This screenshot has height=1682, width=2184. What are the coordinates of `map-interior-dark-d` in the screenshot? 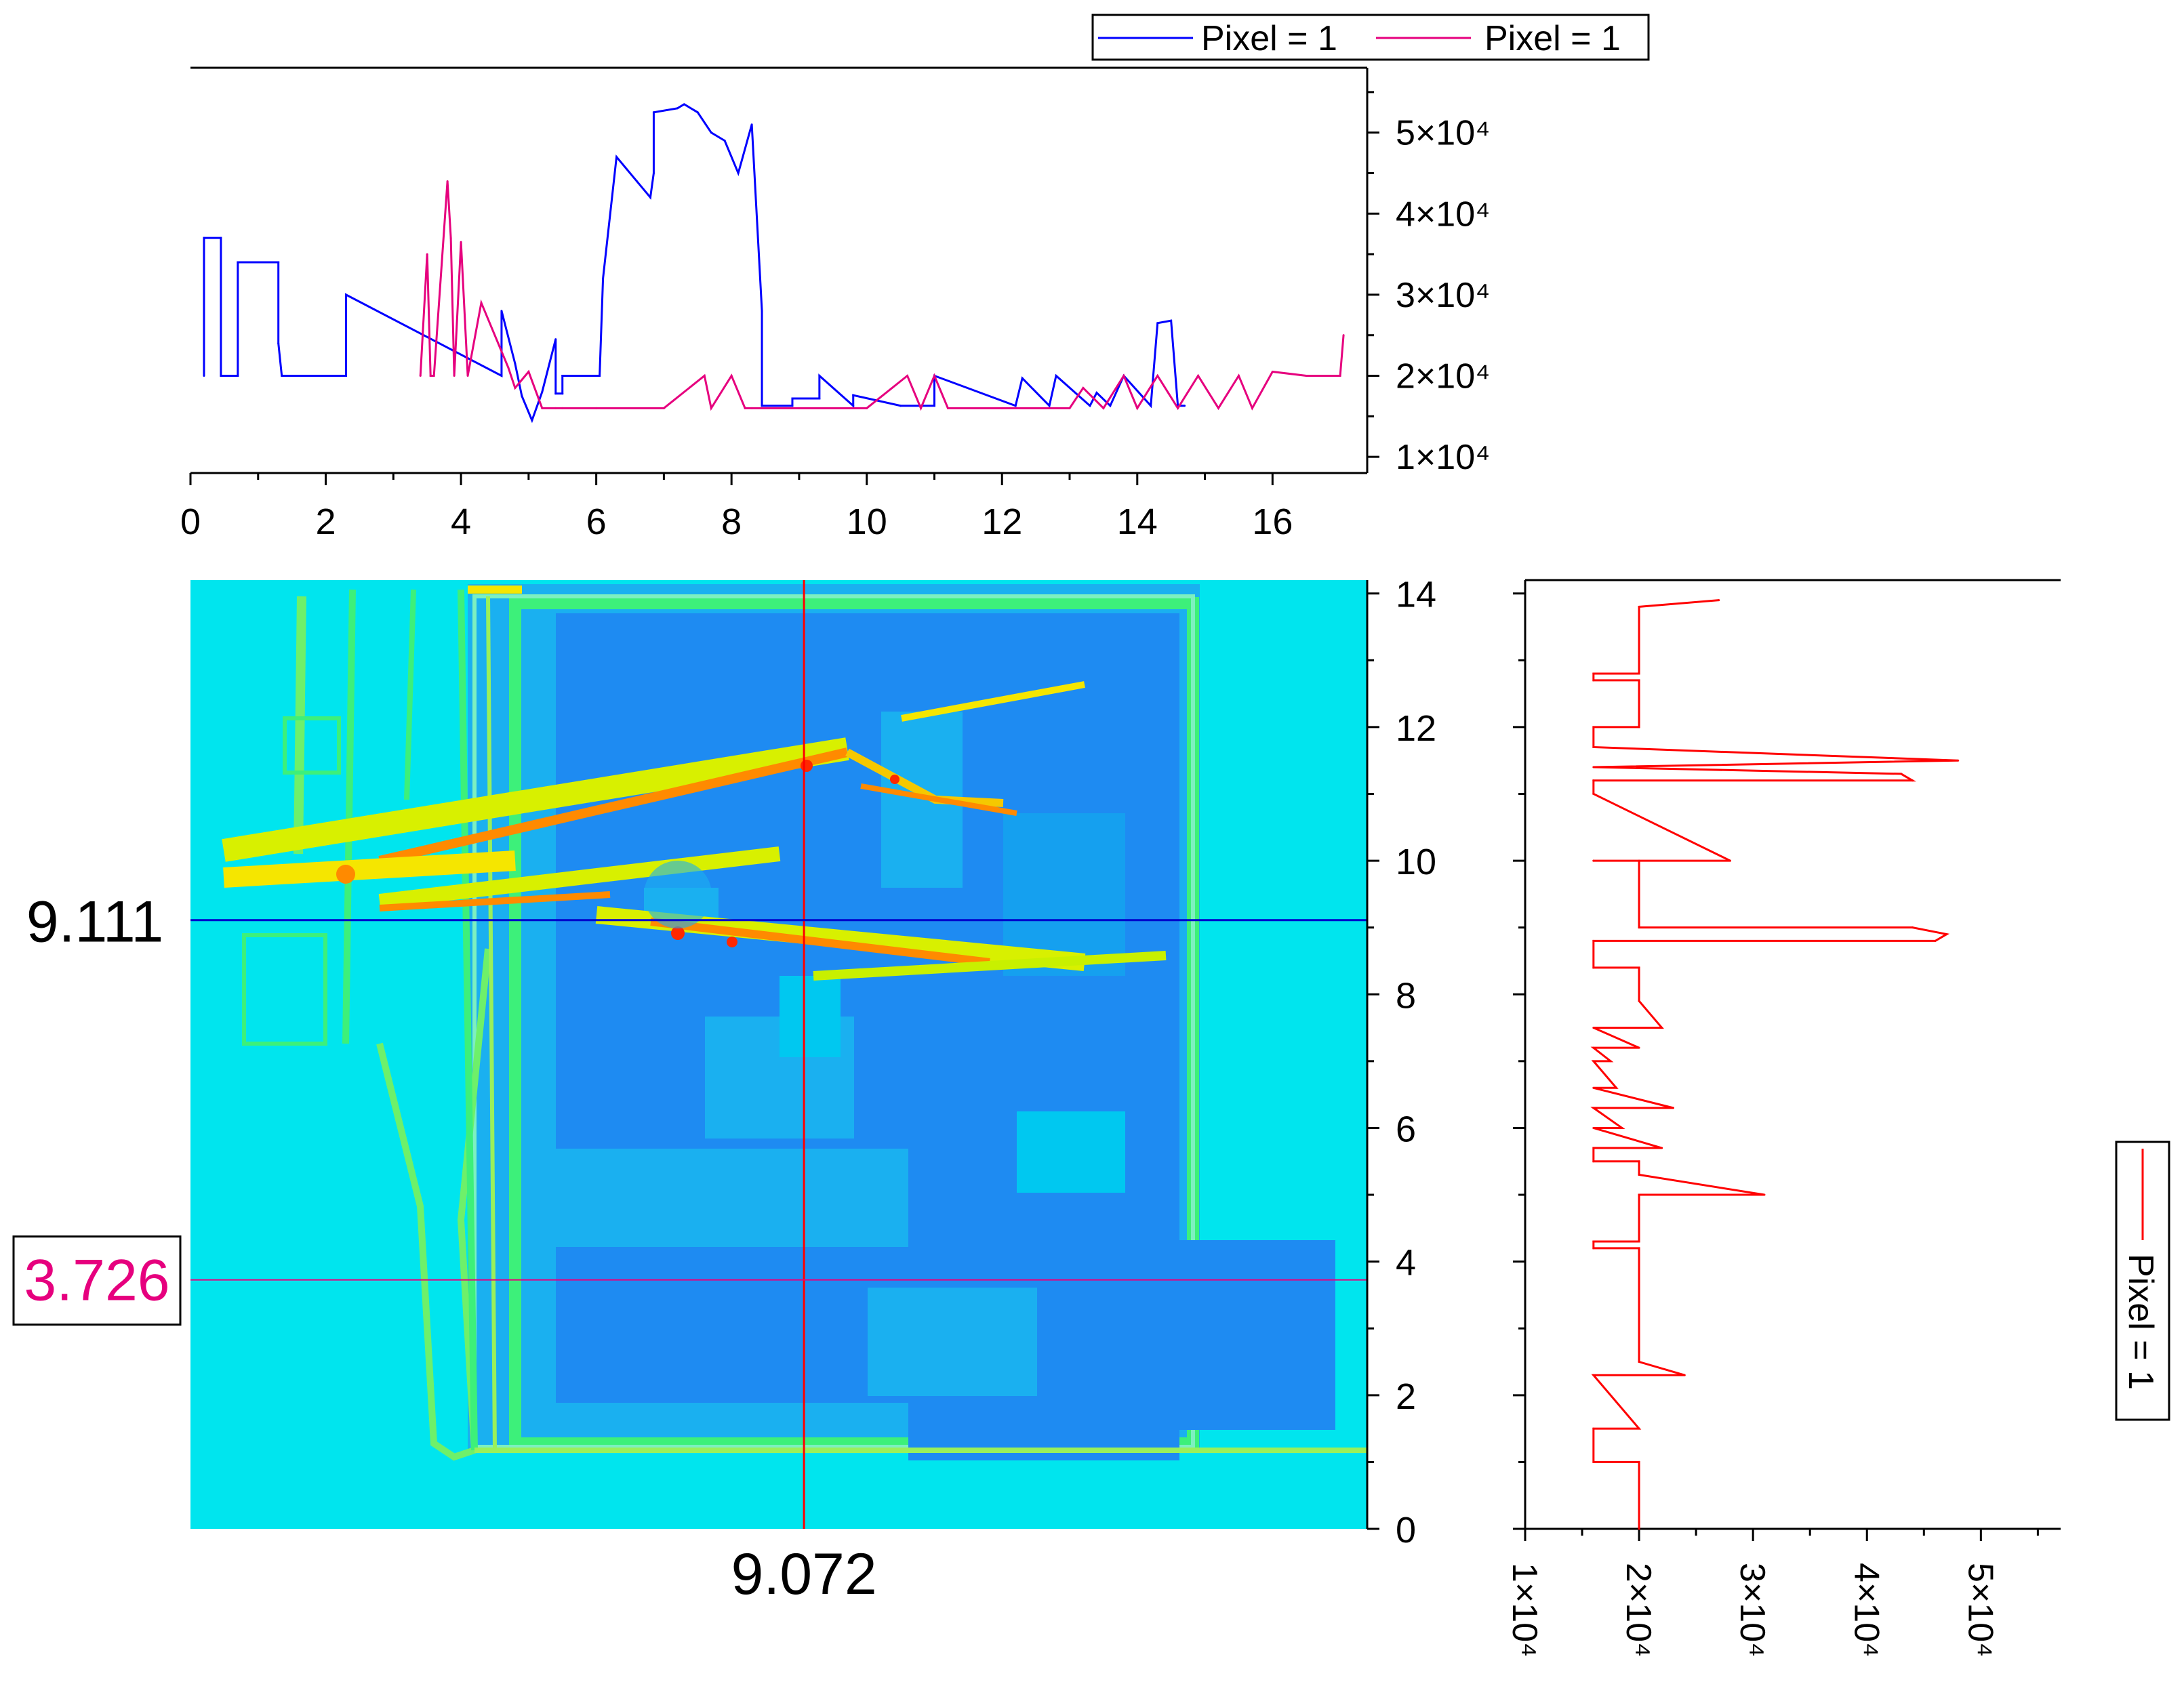 It's located at (1257, 1335).